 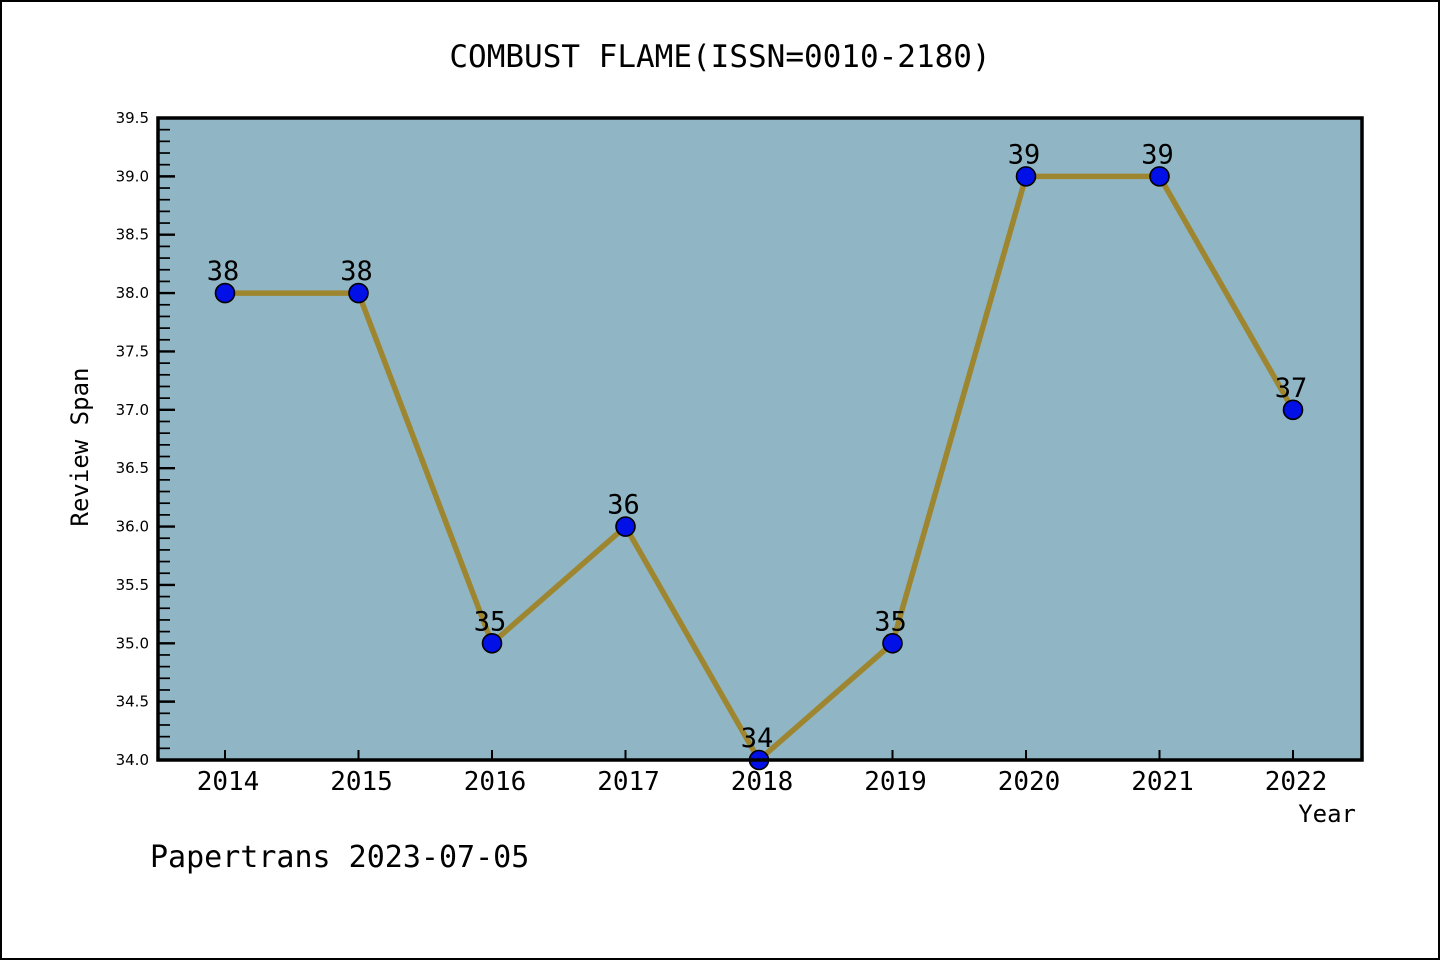 I want to click on y-tick-label: 36.0, so click(x=132, y=527).